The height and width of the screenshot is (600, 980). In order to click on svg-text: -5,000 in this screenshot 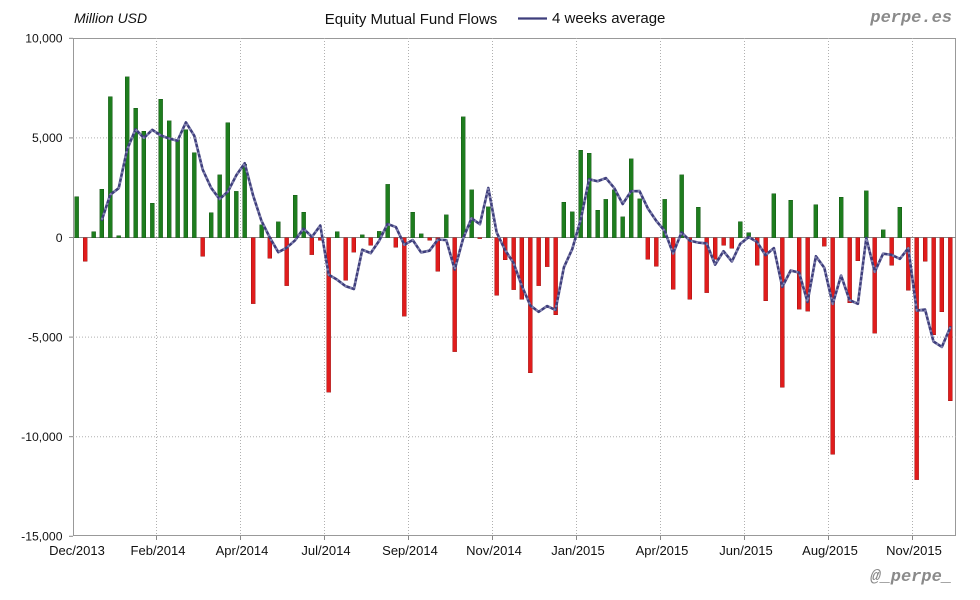, I will do `click(45, 337)`.